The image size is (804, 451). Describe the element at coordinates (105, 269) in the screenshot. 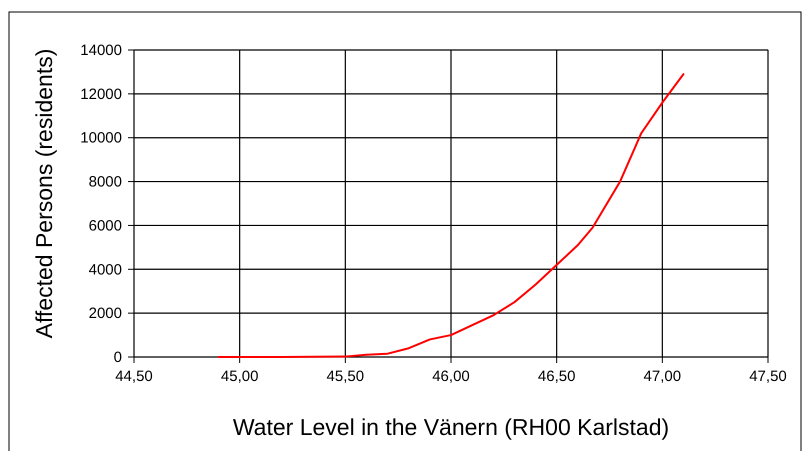

I see `y-tick-label: 4000` at that location.